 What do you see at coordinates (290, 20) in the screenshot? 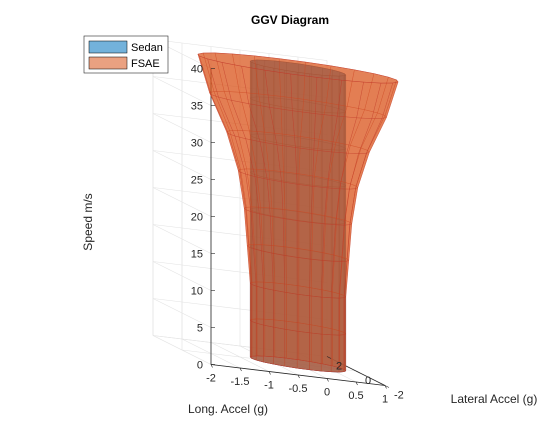
I see `chart-title: GGV Diagram` at bounding box center [290, 20].